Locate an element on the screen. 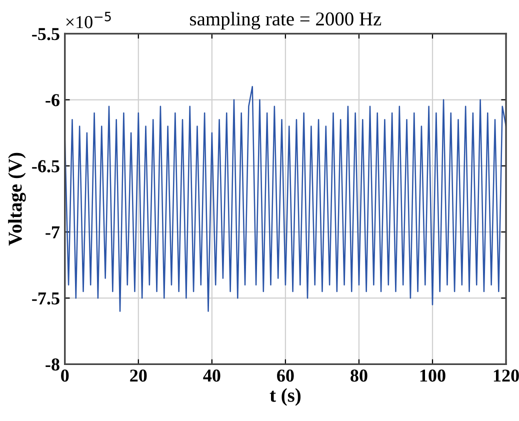 Image resolution: width=519 pixels, height=421 pixels. y-tick-label: -8 is located at coordinates (53, 364).